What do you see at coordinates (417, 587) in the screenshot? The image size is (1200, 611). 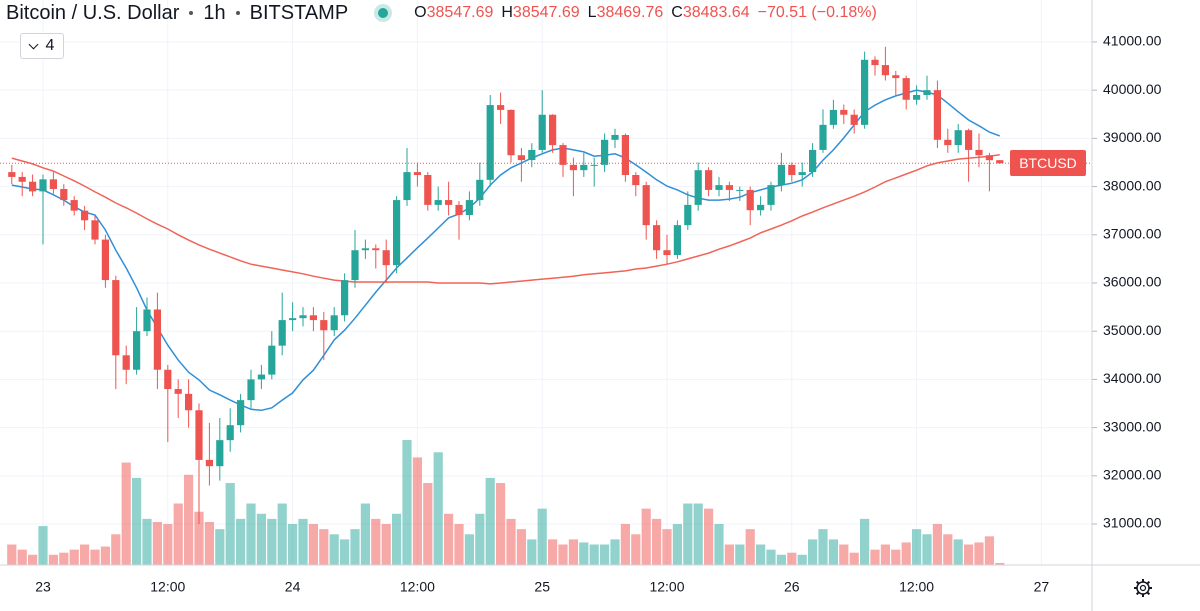 I see `x-tick-label: 12:00` at bounding box center [417, 587].